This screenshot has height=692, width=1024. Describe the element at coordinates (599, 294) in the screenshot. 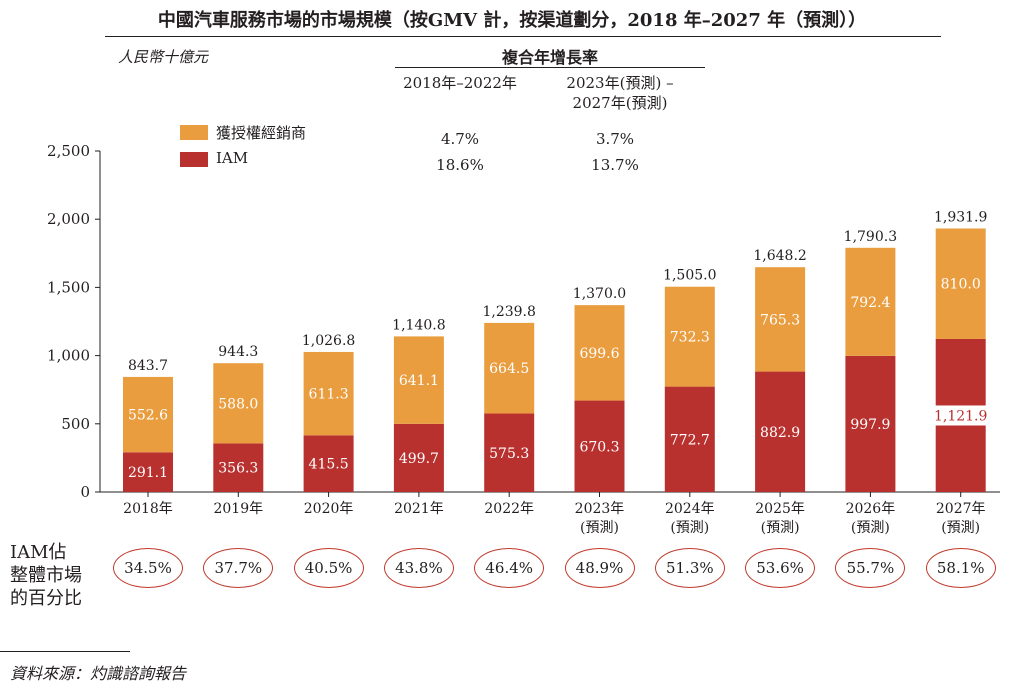

I see `bar-total-label: 1,370.0` at that location.